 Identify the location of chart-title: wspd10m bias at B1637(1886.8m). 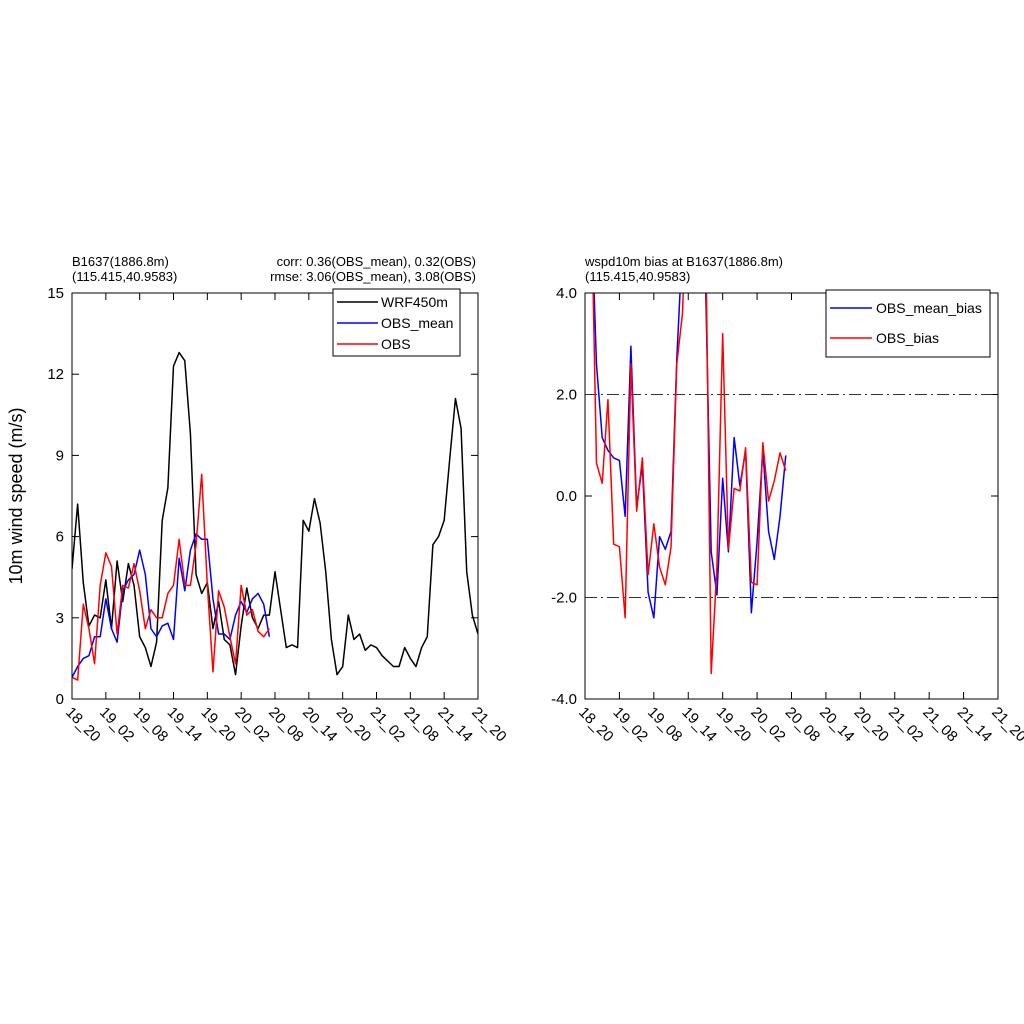
(683, 261).